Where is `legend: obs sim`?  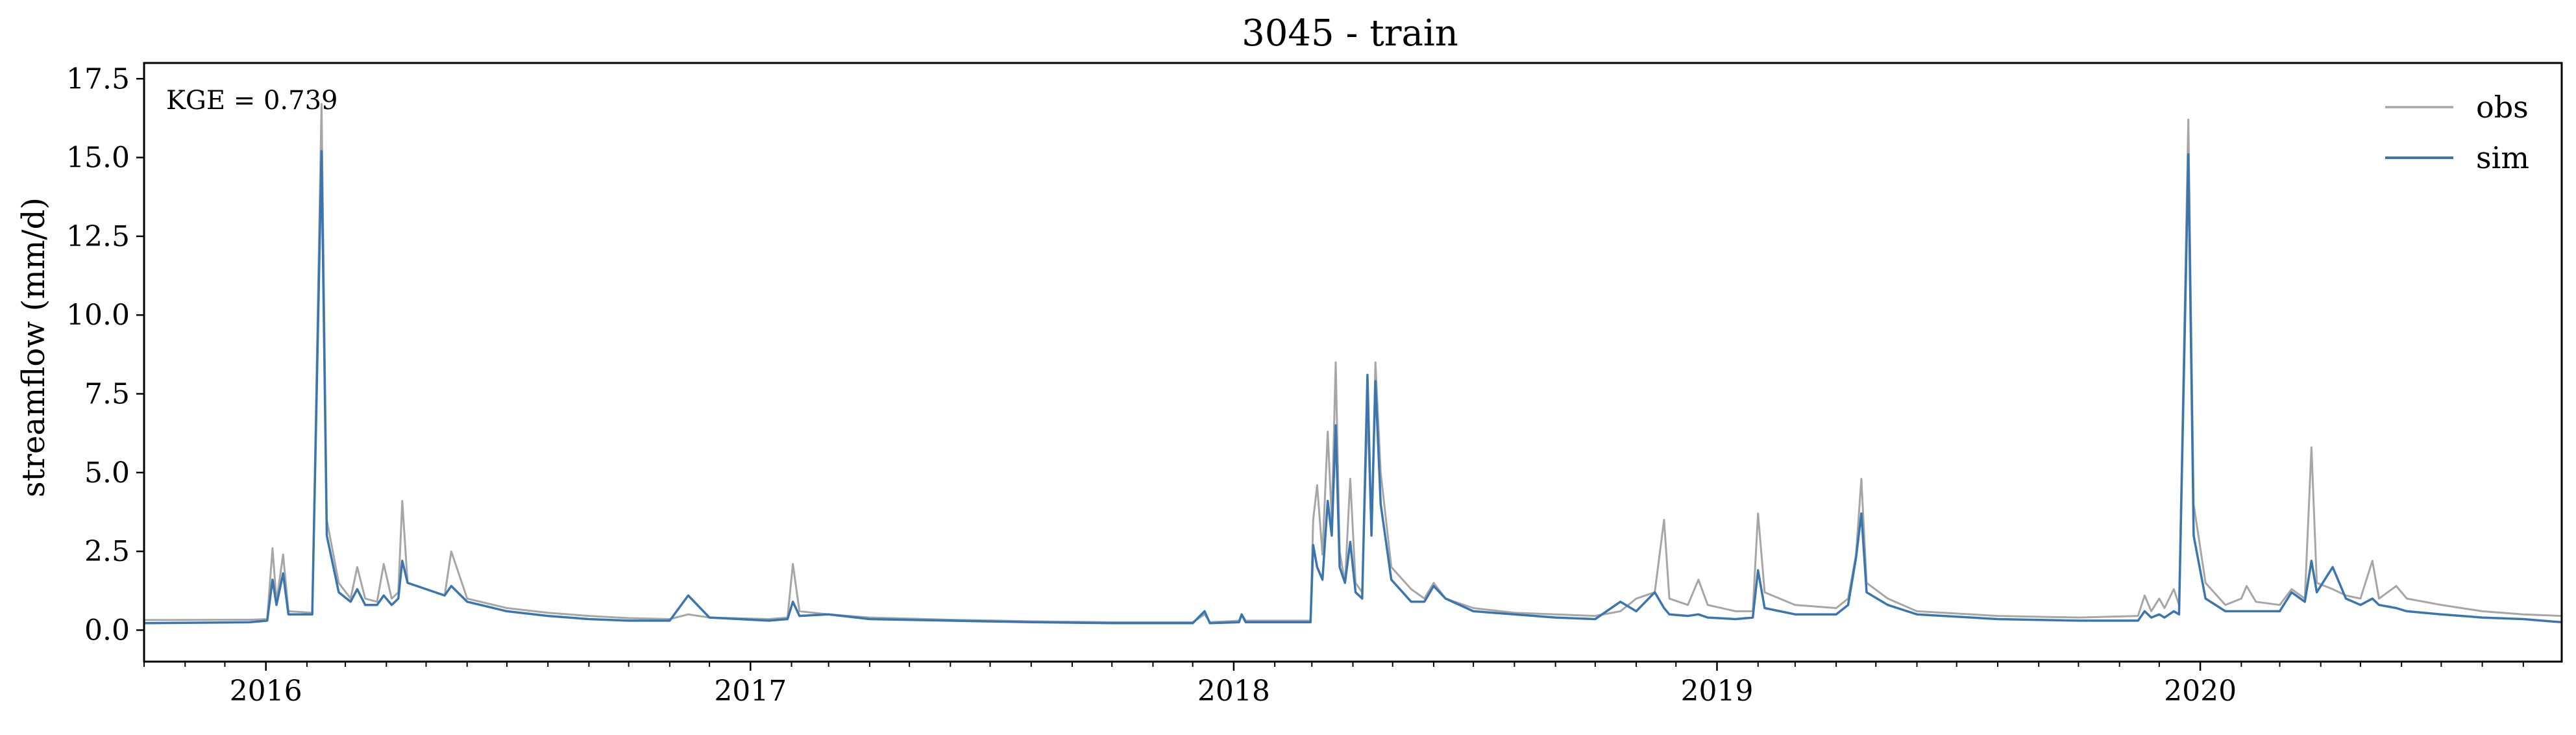
legend: obs sim is located at coordinates (2457, 132).